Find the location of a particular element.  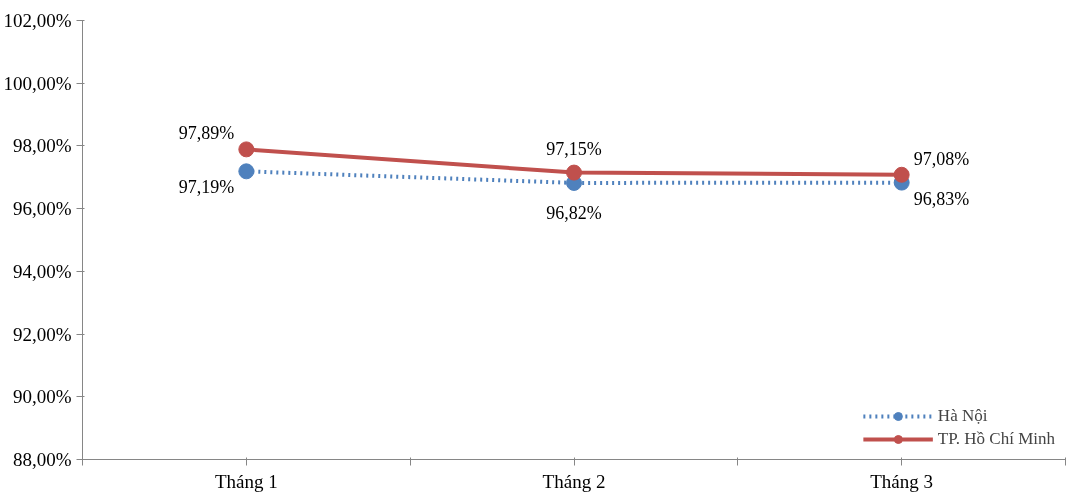

legend-label: Hà Nội is located at coordinates (962, 416).